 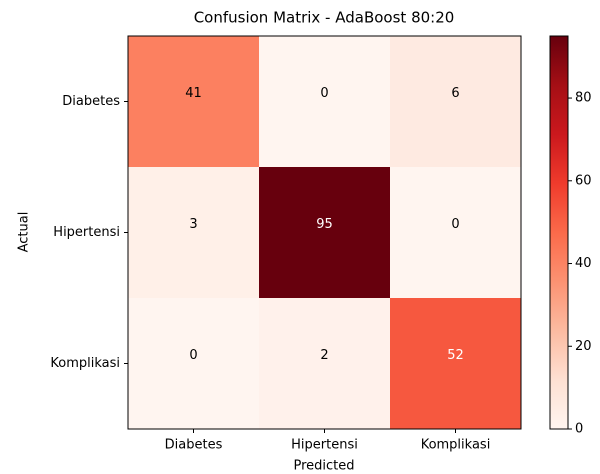 I want to click on y-tick-label: Diabetes, so click(x=91, y=101).